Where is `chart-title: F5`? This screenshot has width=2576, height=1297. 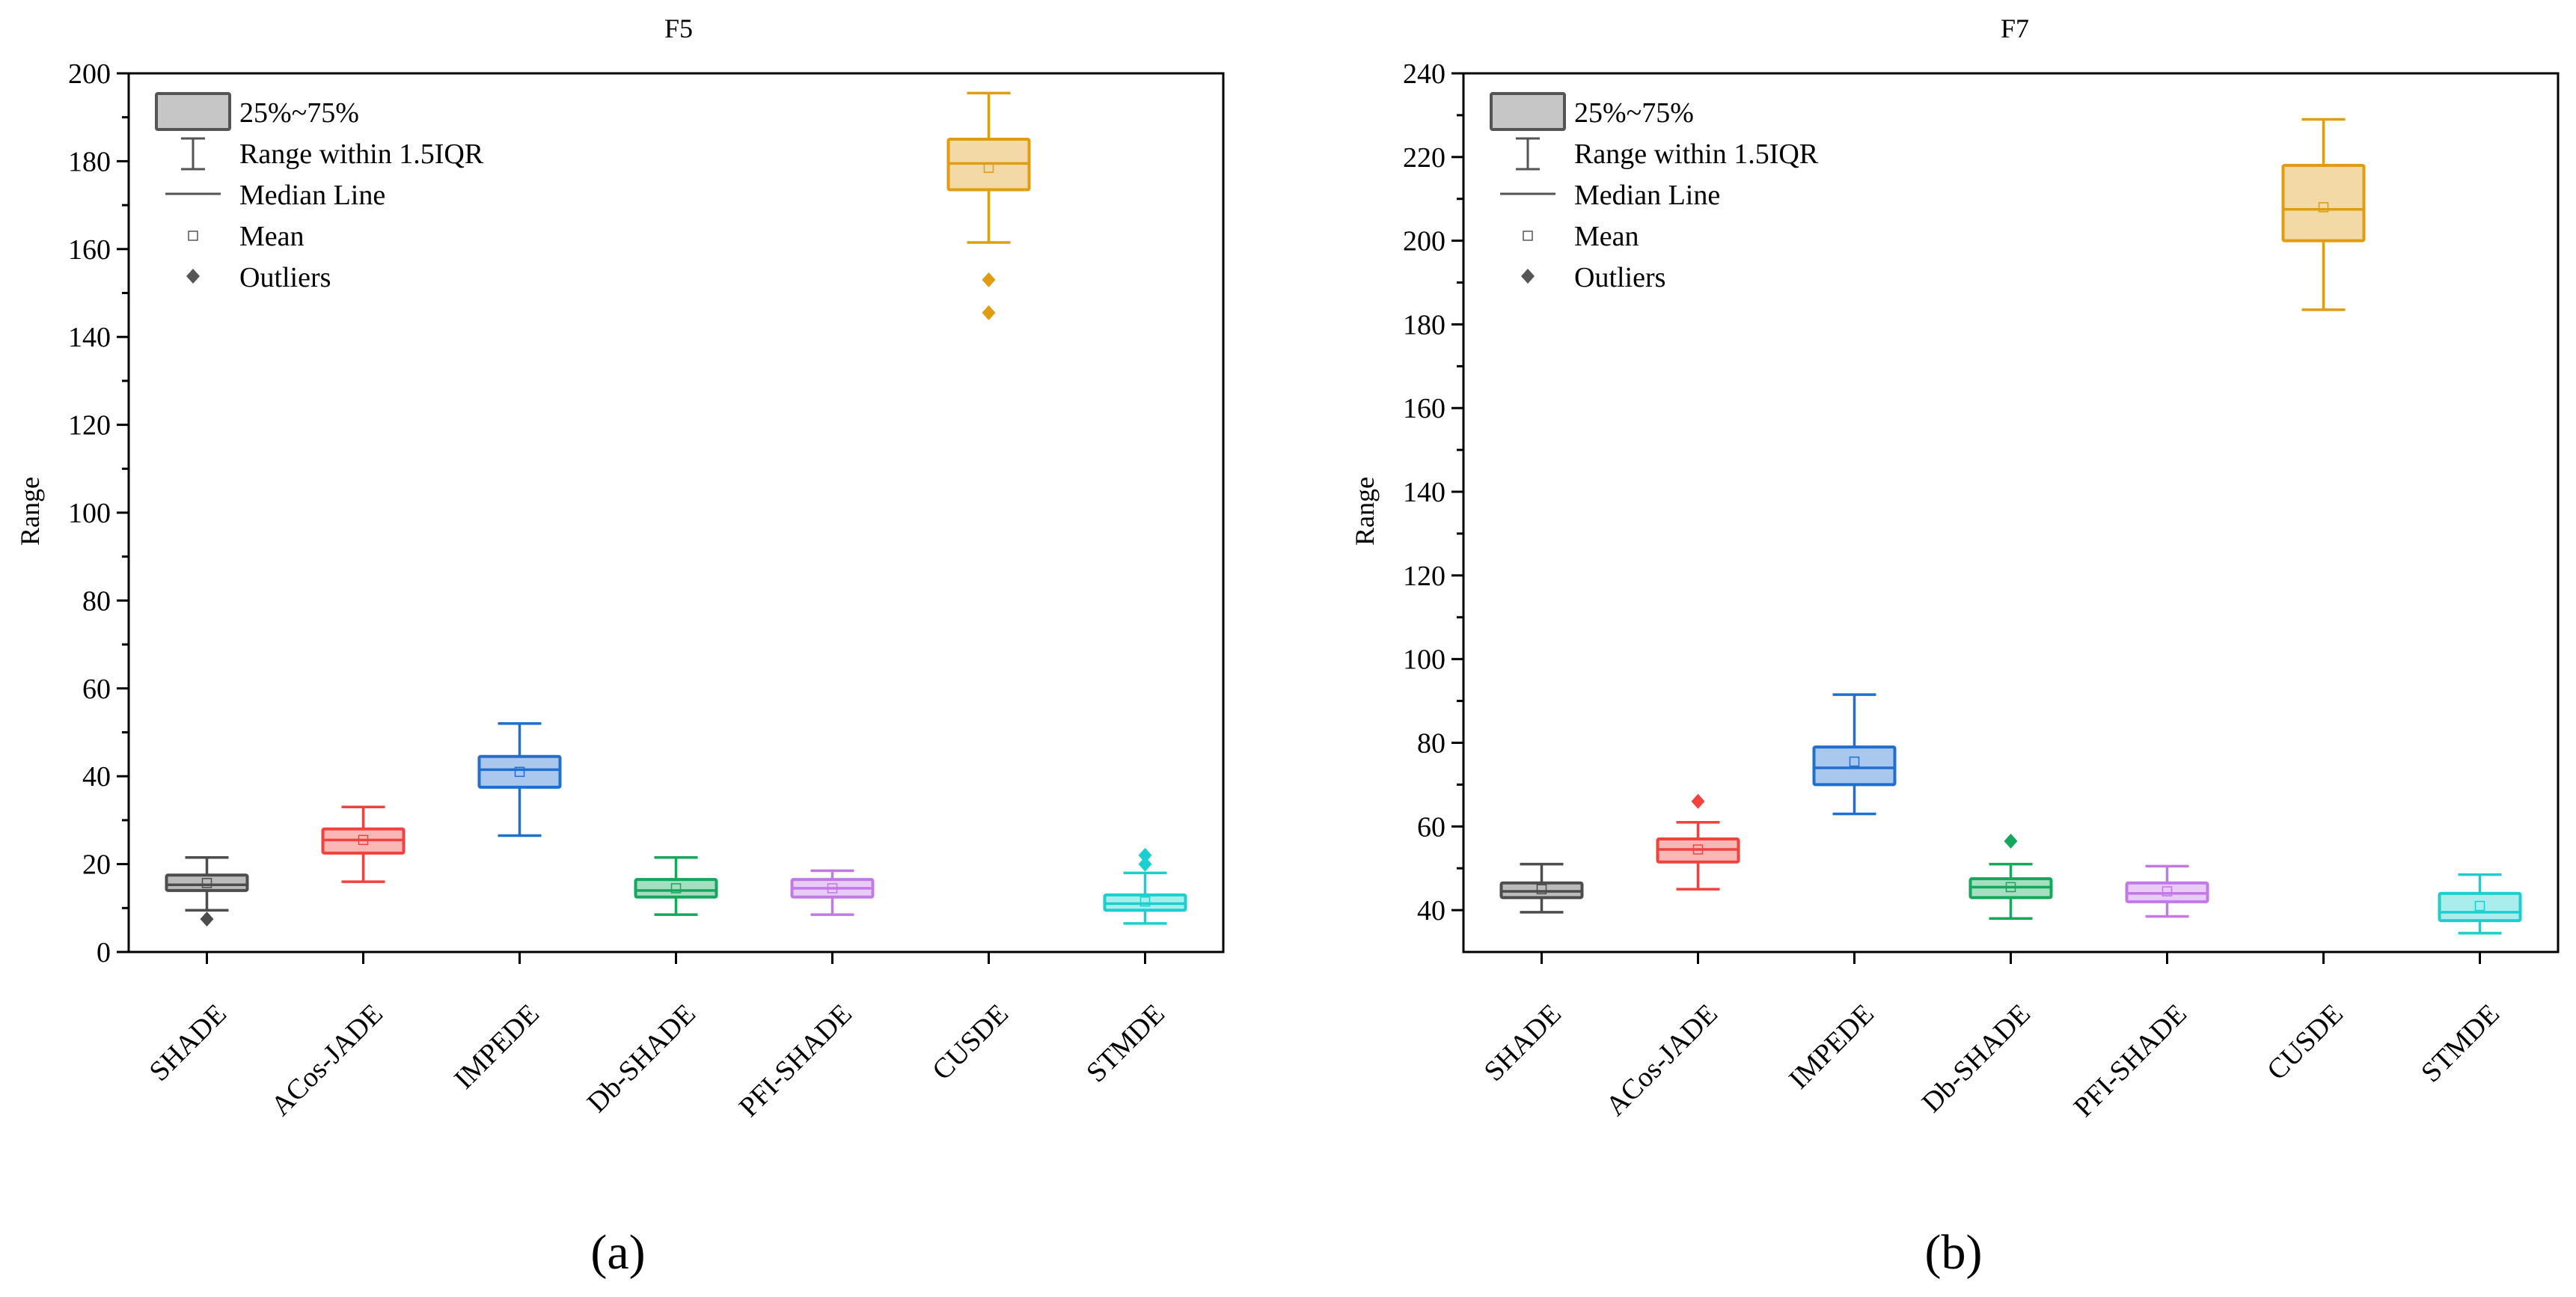
chart-title: F5 is located at coordinates (679, 28).